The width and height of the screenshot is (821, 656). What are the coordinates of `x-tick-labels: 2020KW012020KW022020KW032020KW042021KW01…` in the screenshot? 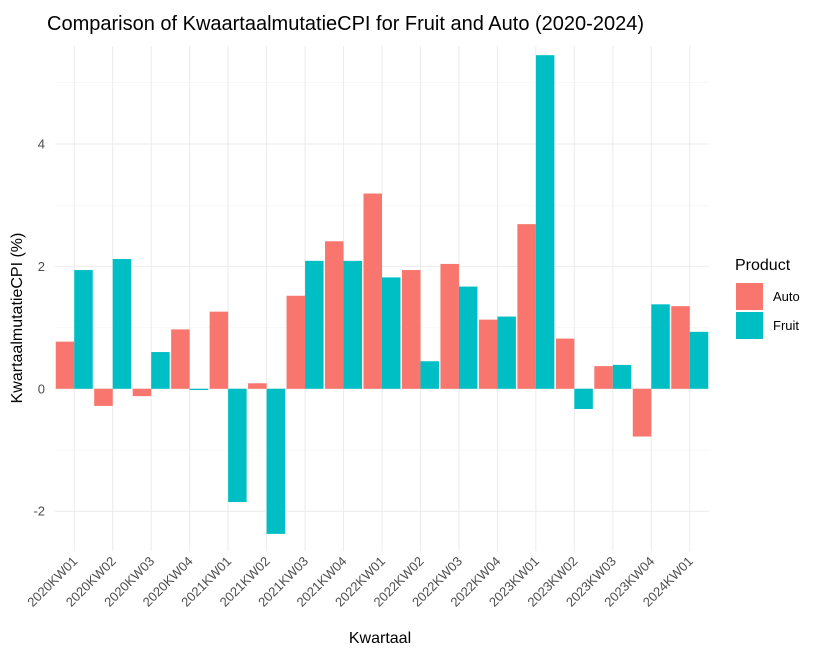 It's located at (360, 582).